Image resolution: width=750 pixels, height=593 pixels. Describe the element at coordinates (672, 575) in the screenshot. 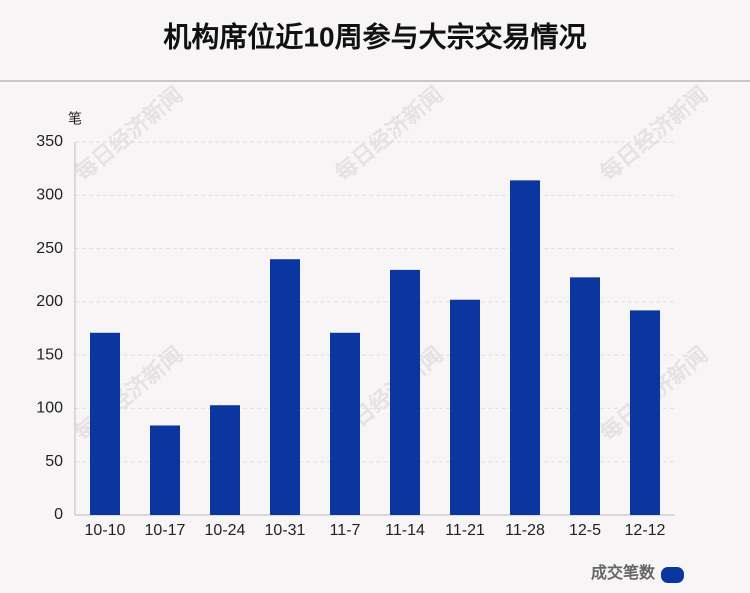

I see `legend-swatch` at that location.